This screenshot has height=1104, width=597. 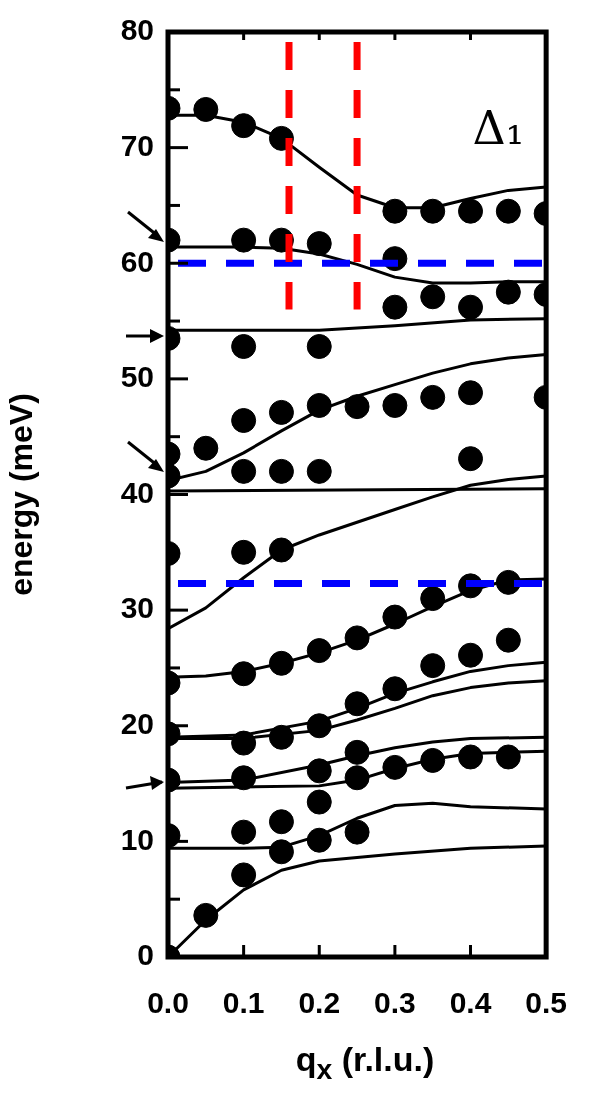 I want to click on y-tick-label: 80, so click(x=137, y=30).